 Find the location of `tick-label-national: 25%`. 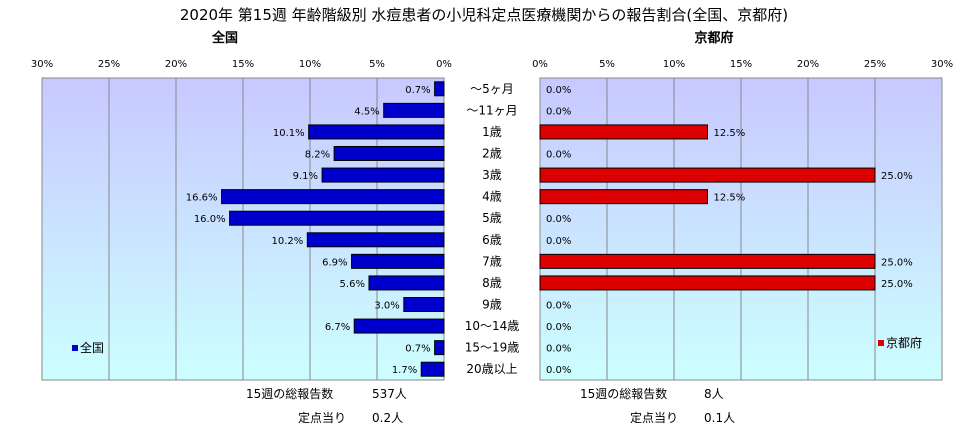

tick-label-national: 25% is located at coordinates (109, 64).